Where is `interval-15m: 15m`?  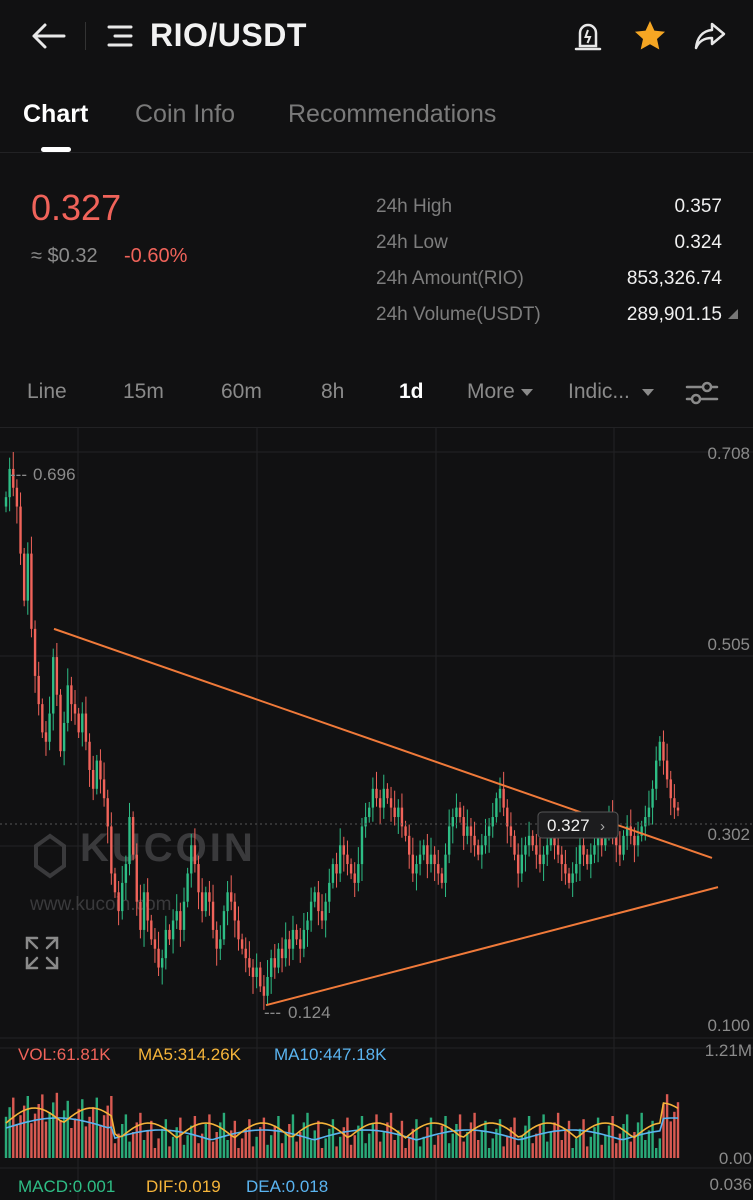
interval-15m: 15m is located at coordinates (143, 391).